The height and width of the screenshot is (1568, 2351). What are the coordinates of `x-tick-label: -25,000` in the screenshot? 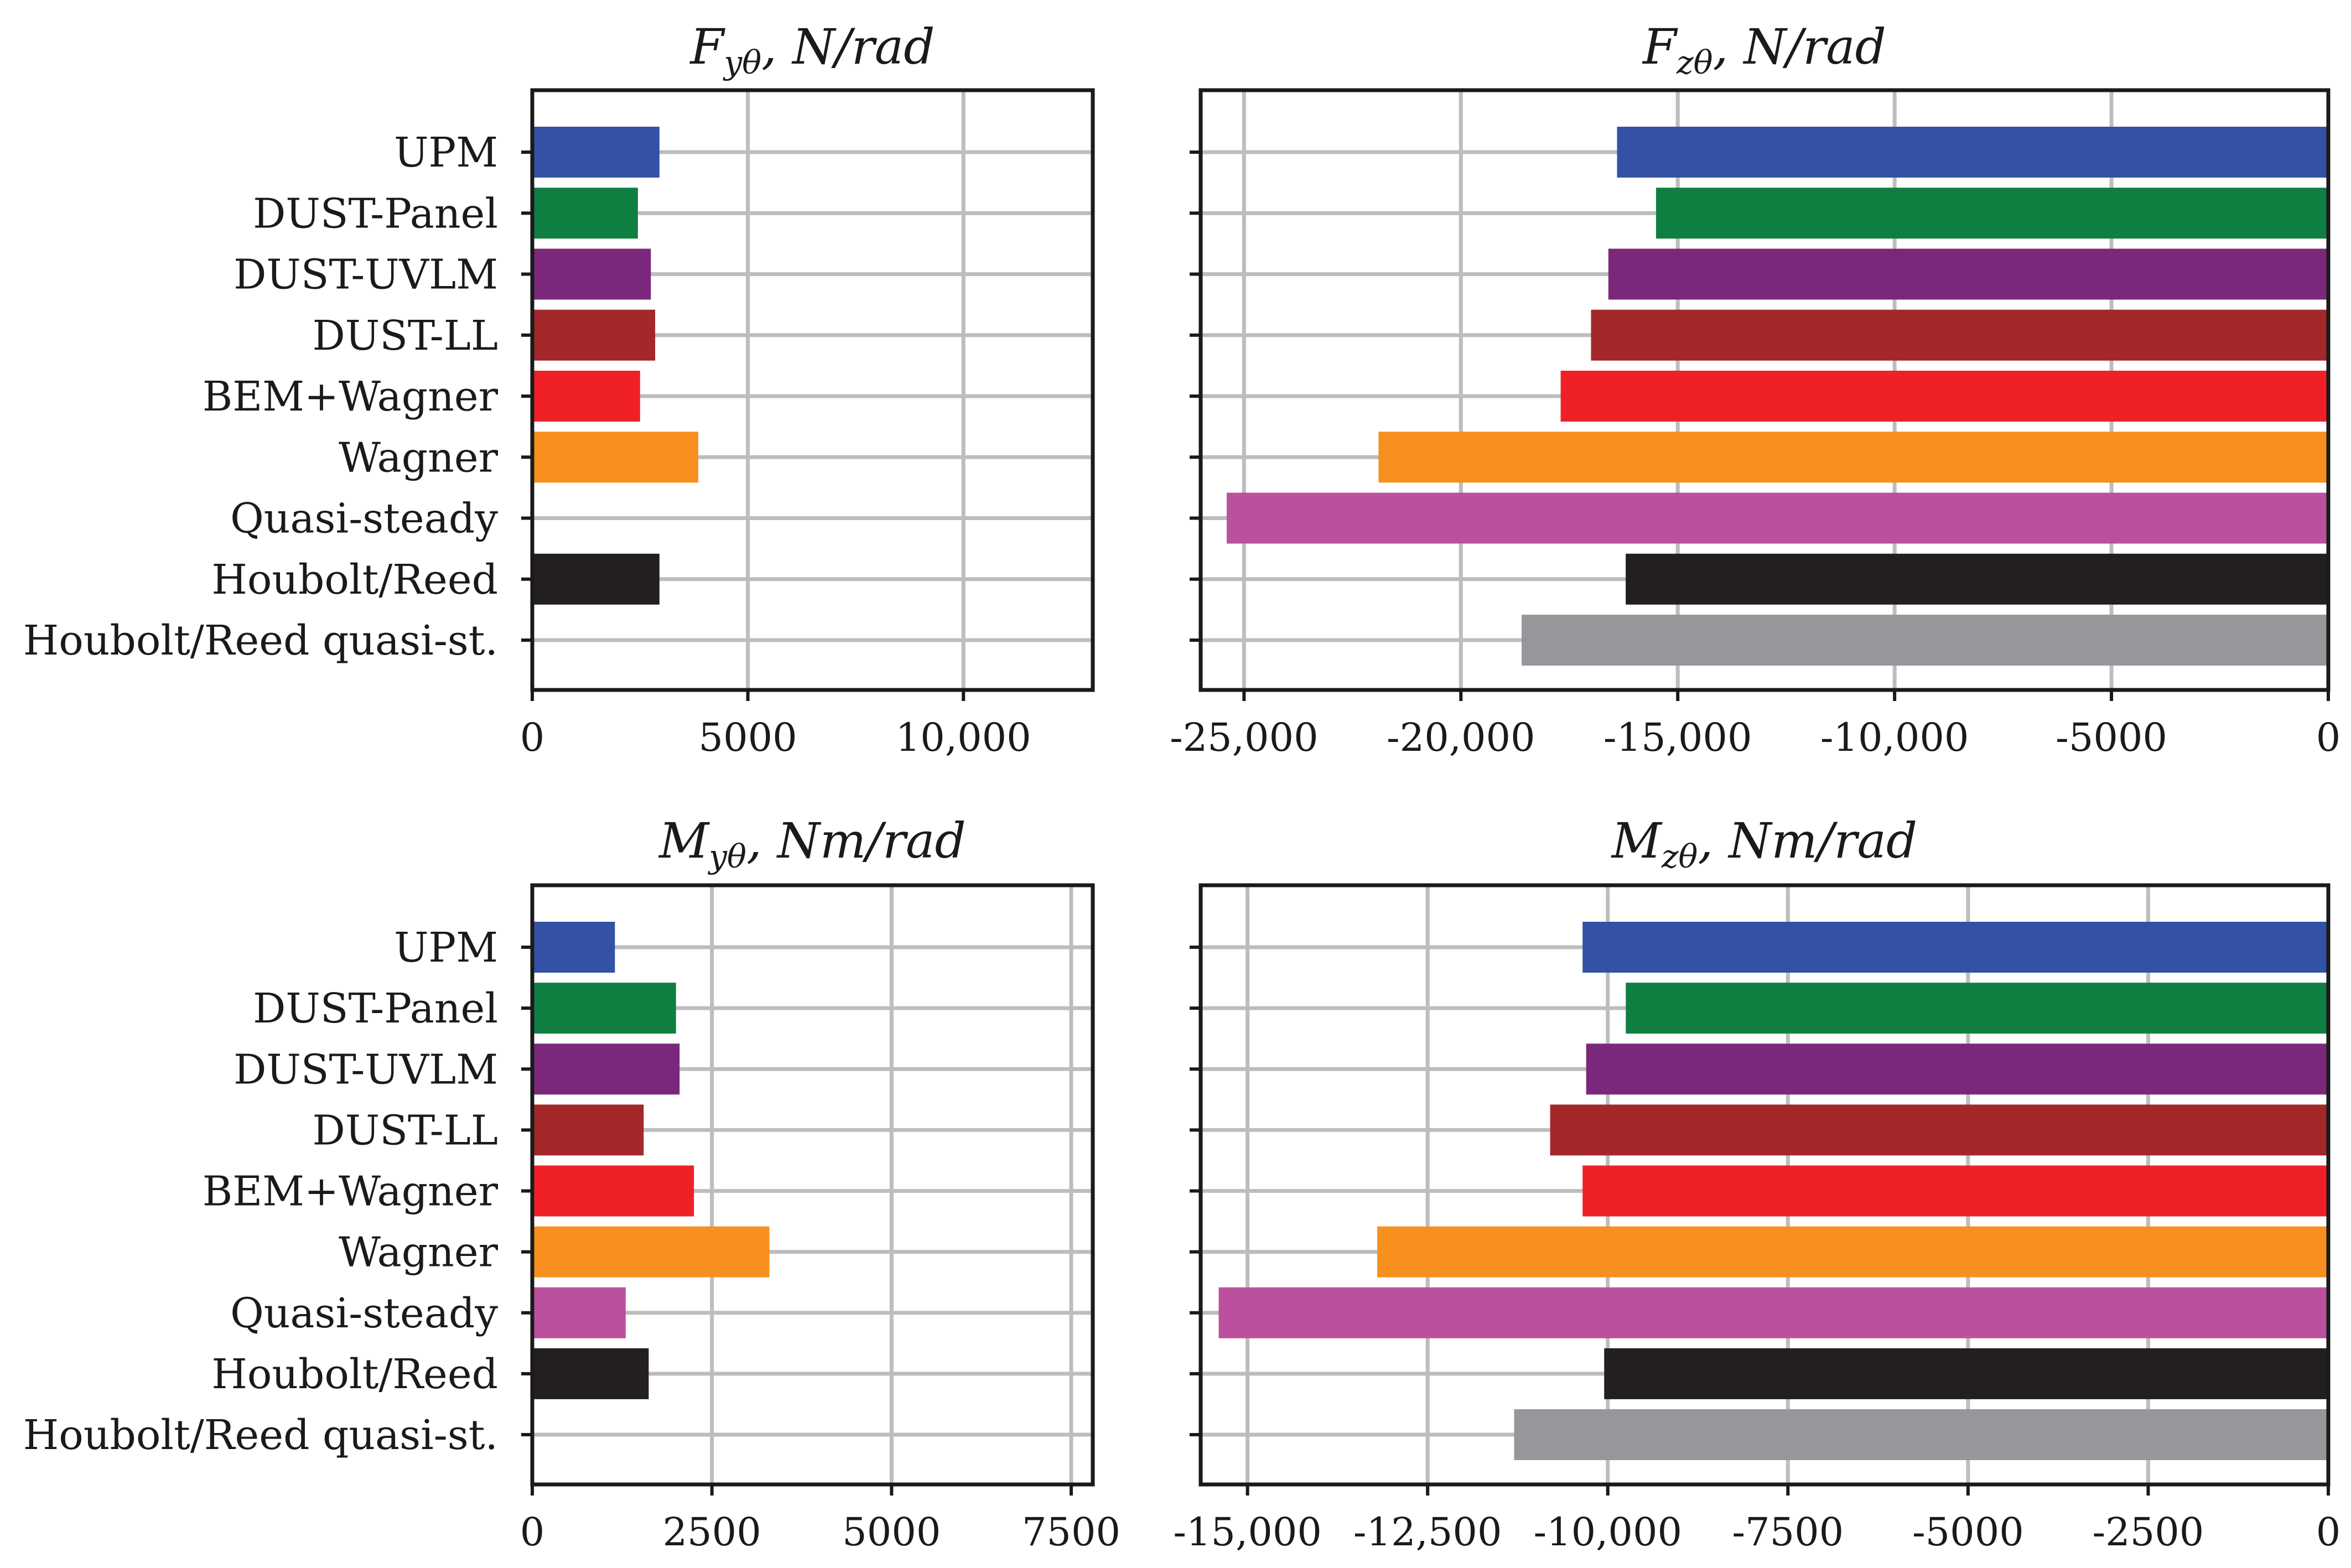 It's located at (1244, 738).